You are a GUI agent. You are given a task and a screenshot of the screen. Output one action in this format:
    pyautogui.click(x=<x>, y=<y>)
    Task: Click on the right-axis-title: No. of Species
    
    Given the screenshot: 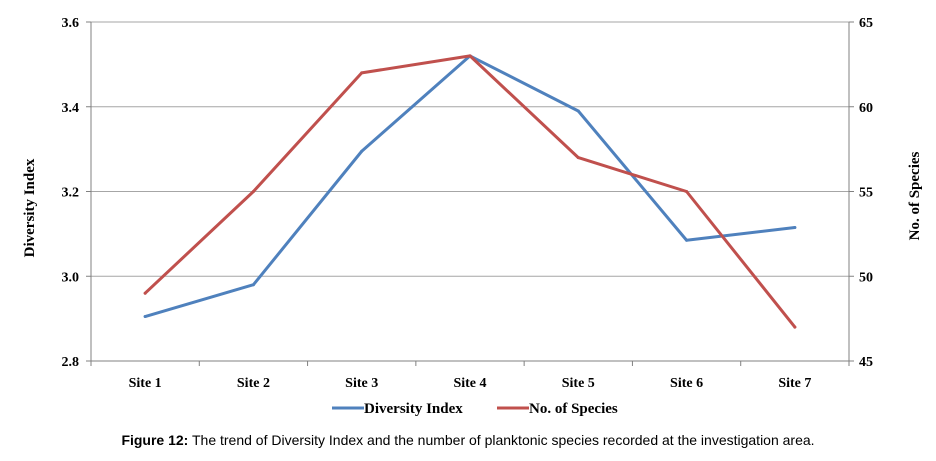 What is the action you would take?
    pyautogui.click(x=915, y=195)
    